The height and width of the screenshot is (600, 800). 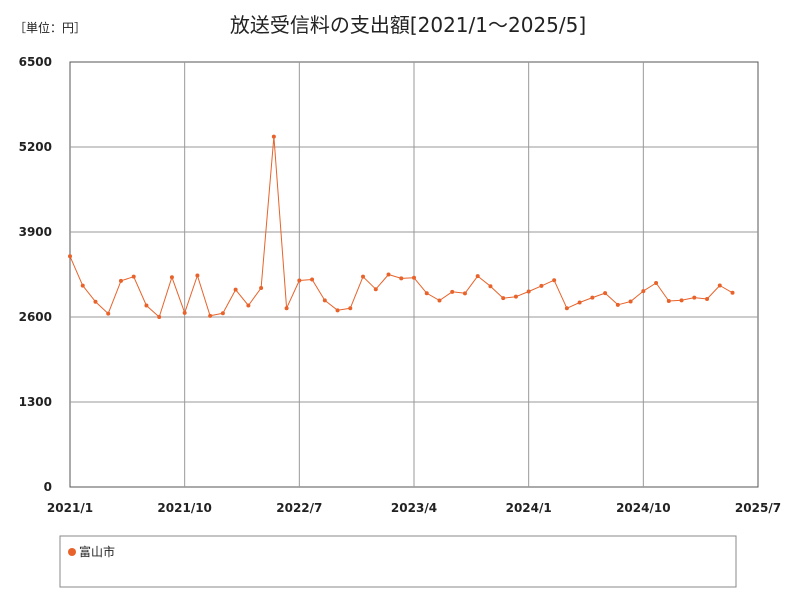 I want to click on x-tick-label: 2022/7, so click(x=299, y=508).